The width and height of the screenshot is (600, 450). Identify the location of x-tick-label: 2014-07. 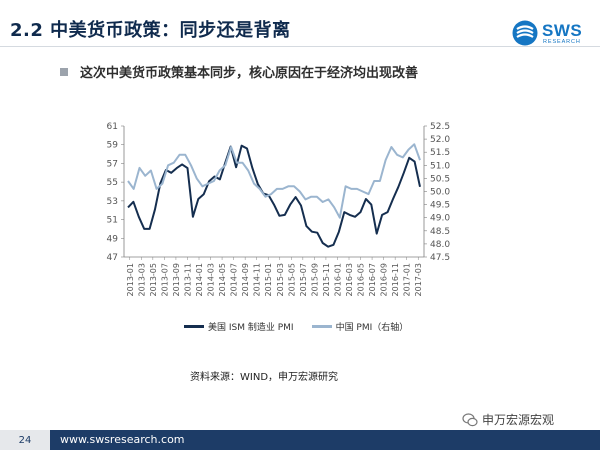
(234, 279).